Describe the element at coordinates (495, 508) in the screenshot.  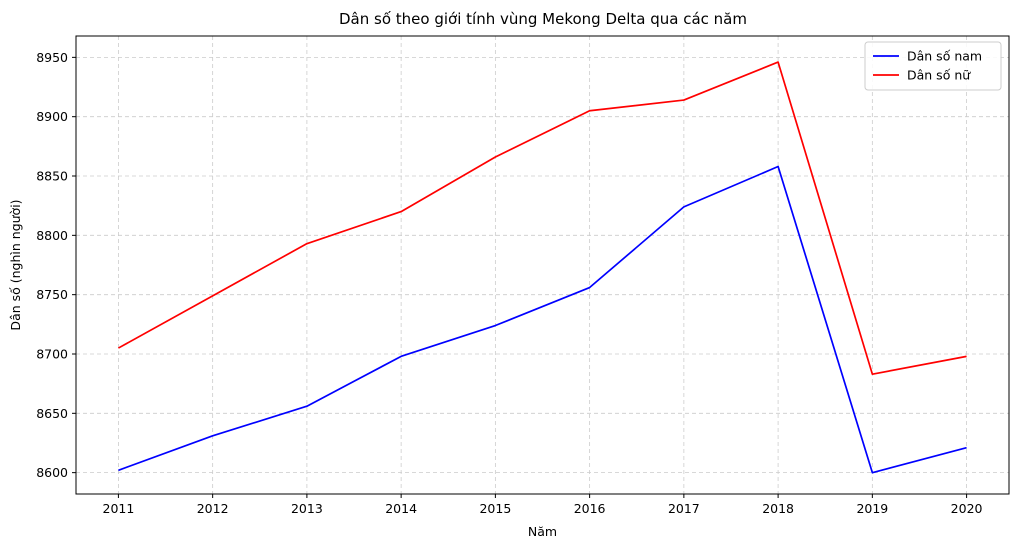
I see `x-tick-label: 2015` at that location.